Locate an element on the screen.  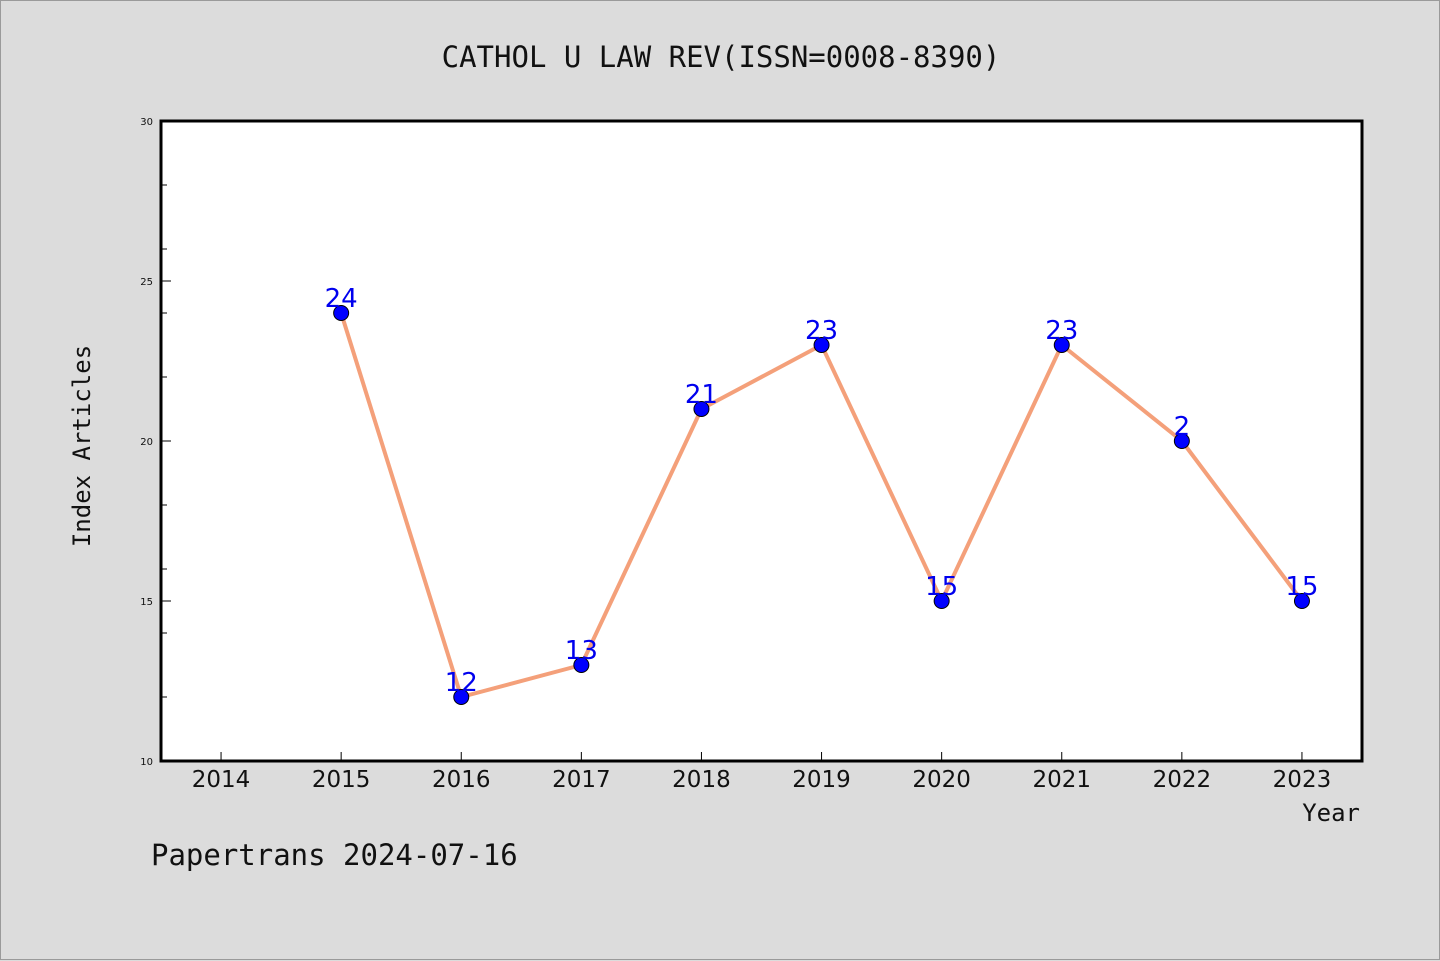
y-tick-label: 10 is located at coordinates (146, 762).